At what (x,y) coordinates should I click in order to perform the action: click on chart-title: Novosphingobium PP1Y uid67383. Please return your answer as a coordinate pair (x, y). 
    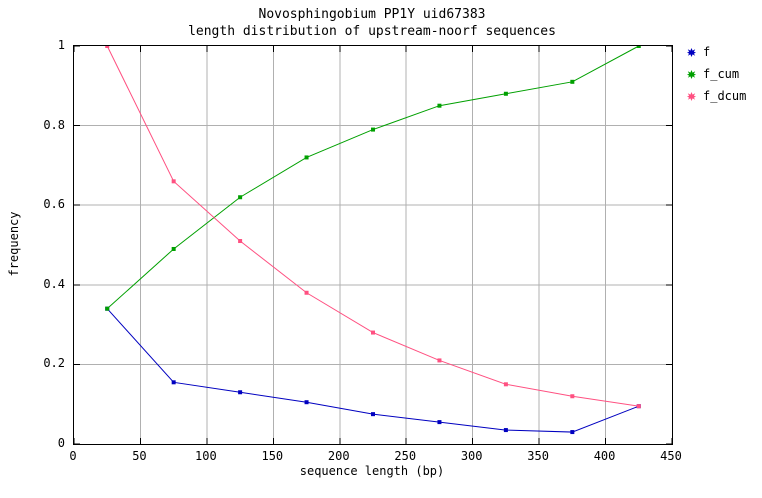
    Looking at the image, I should click on (372, 14).